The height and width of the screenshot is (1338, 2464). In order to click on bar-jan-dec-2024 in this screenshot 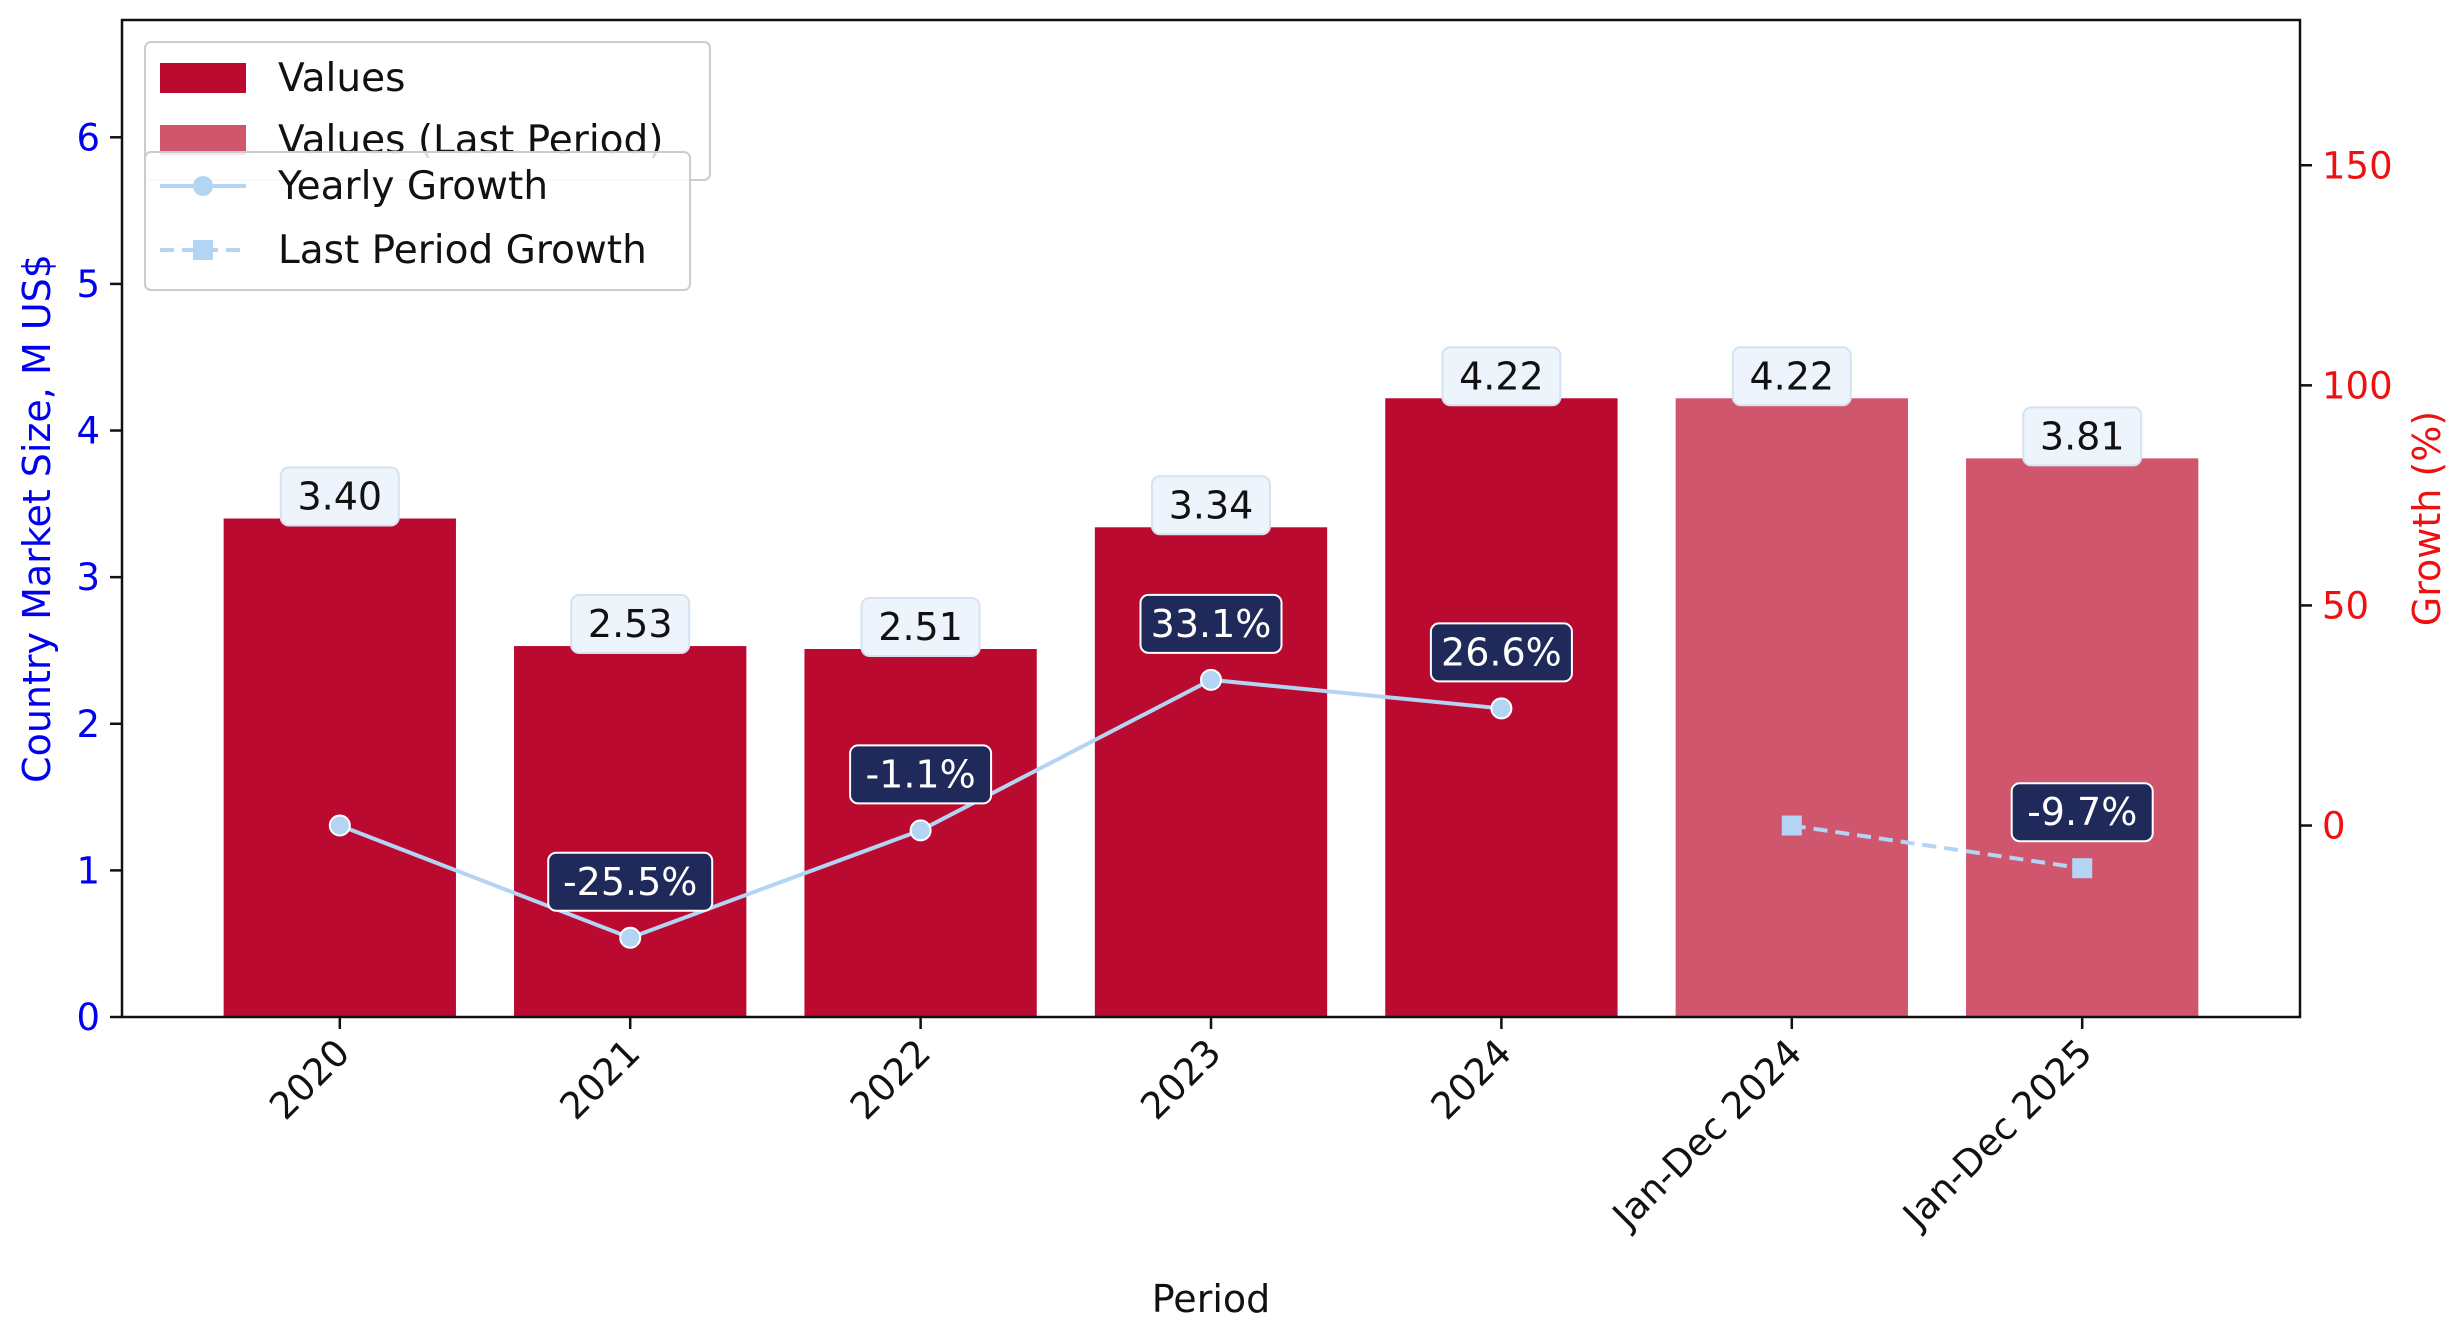, I will do `click(1791, 707)`.